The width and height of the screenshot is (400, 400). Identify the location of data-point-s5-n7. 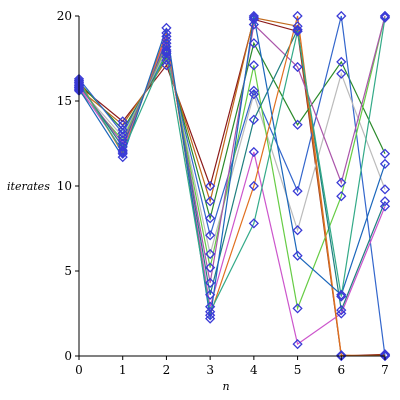
(385, 189).